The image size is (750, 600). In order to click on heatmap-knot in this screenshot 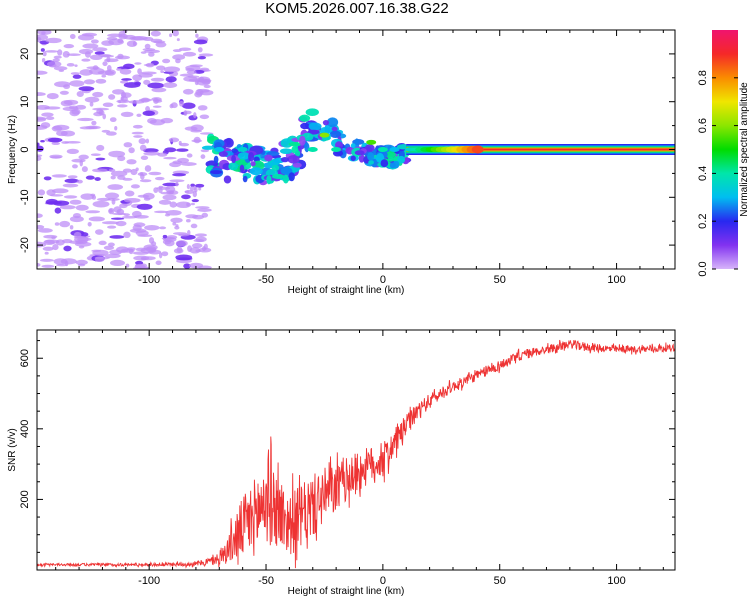, I will do `click(324, 135)`.